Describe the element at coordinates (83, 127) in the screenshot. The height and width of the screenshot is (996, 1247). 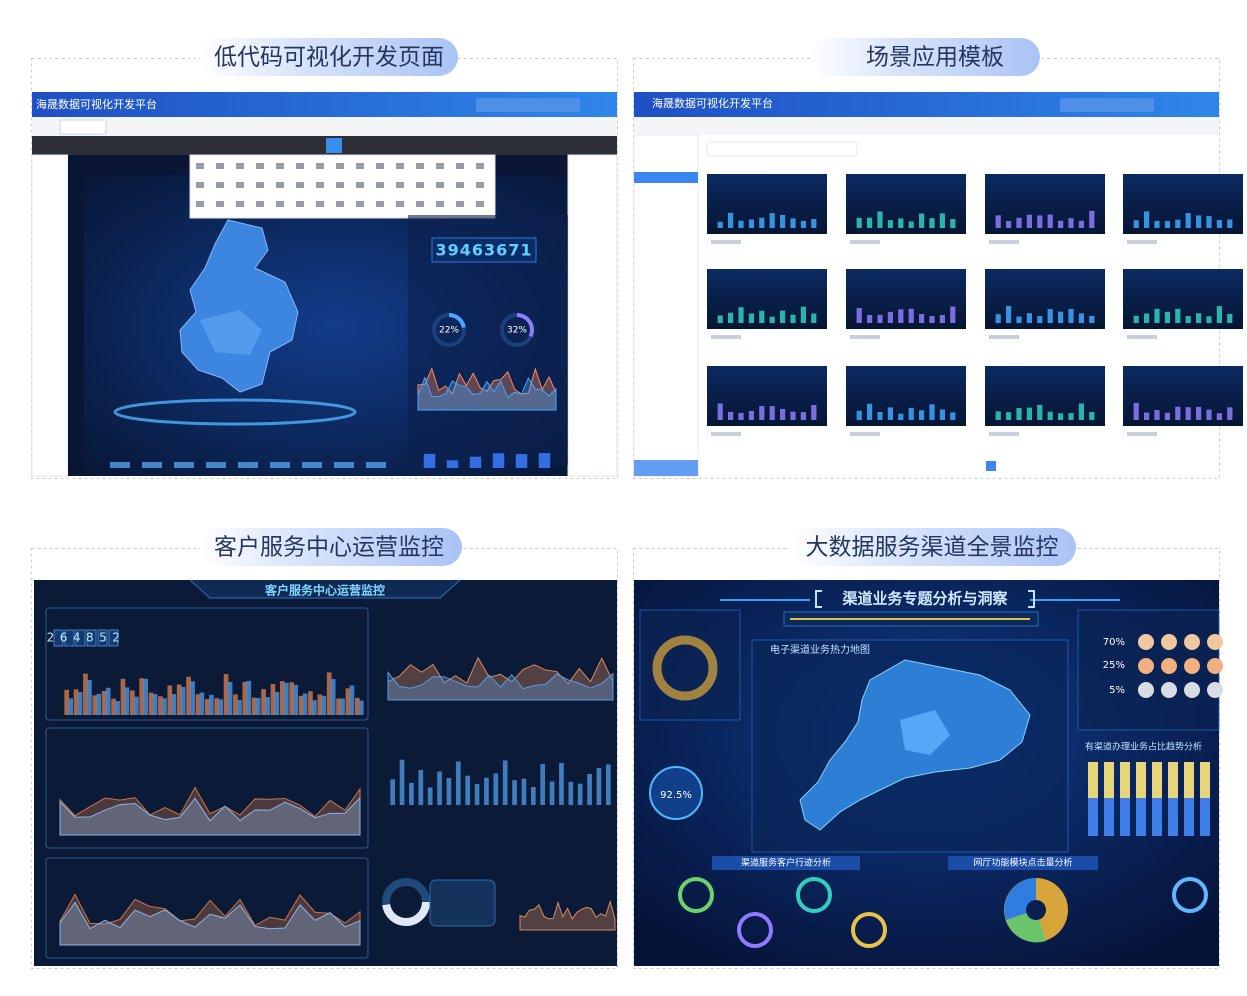
I see `tab` at that location.